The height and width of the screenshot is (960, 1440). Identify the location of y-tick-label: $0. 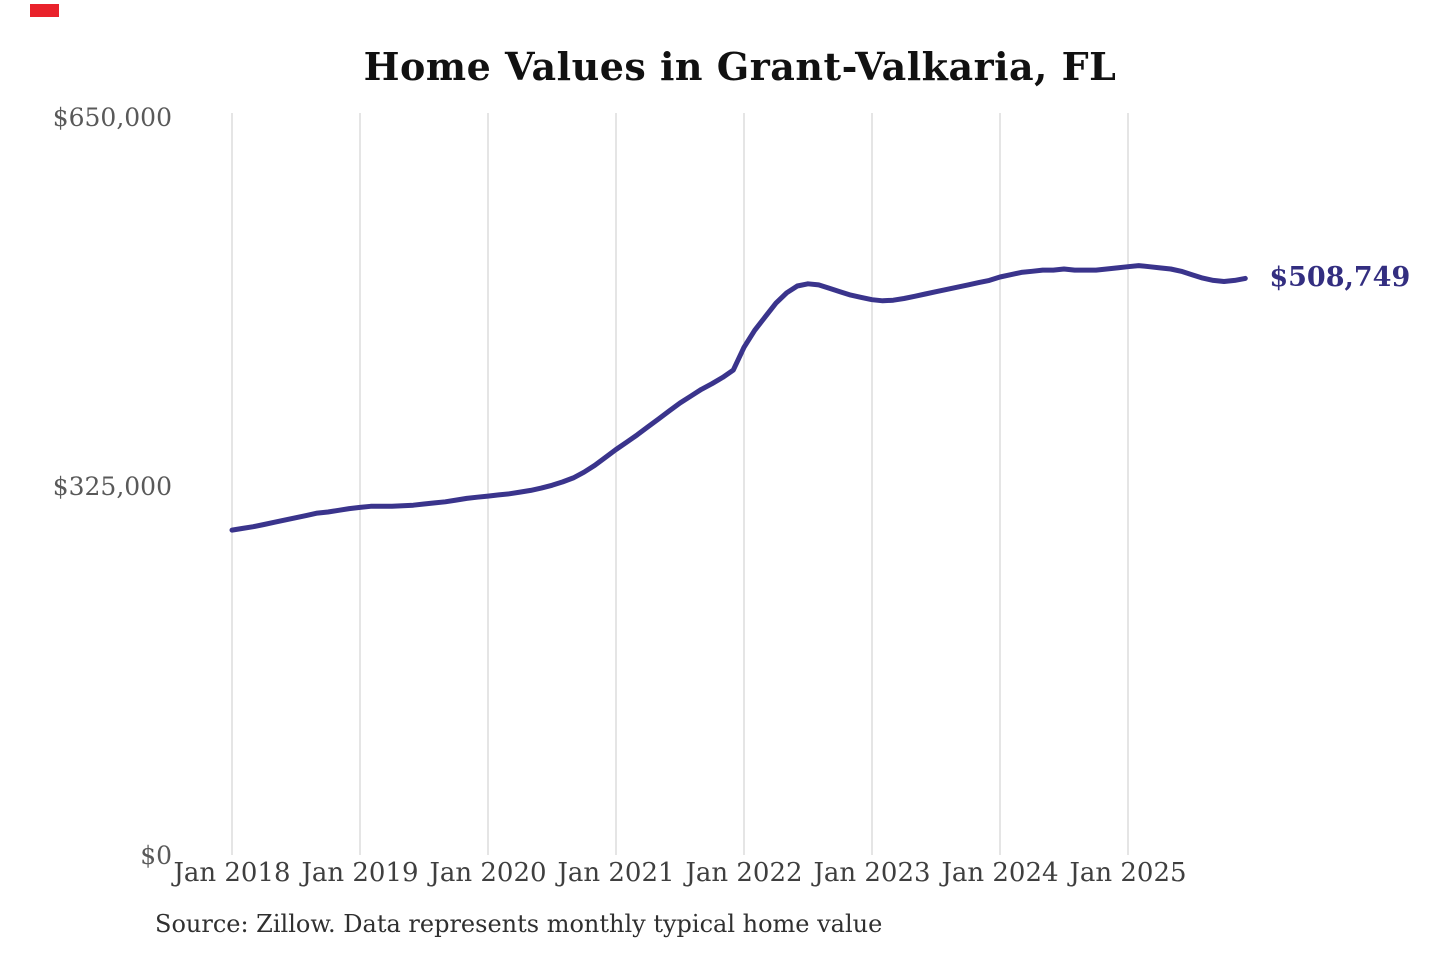
(156, 855).